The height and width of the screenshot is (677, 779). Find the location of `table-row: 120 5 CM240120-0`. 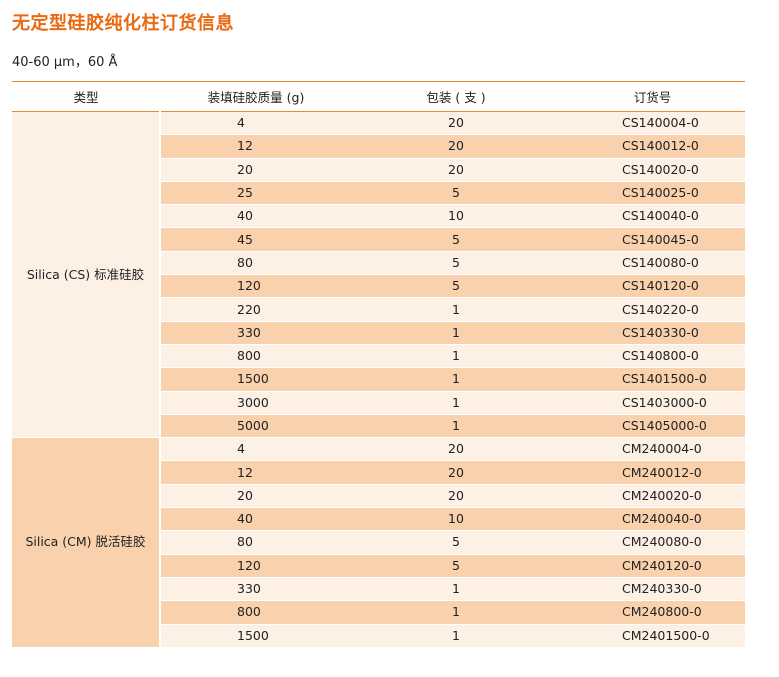

table-row: 120 5 CM240120-0 is located at coordinates (378, 566).